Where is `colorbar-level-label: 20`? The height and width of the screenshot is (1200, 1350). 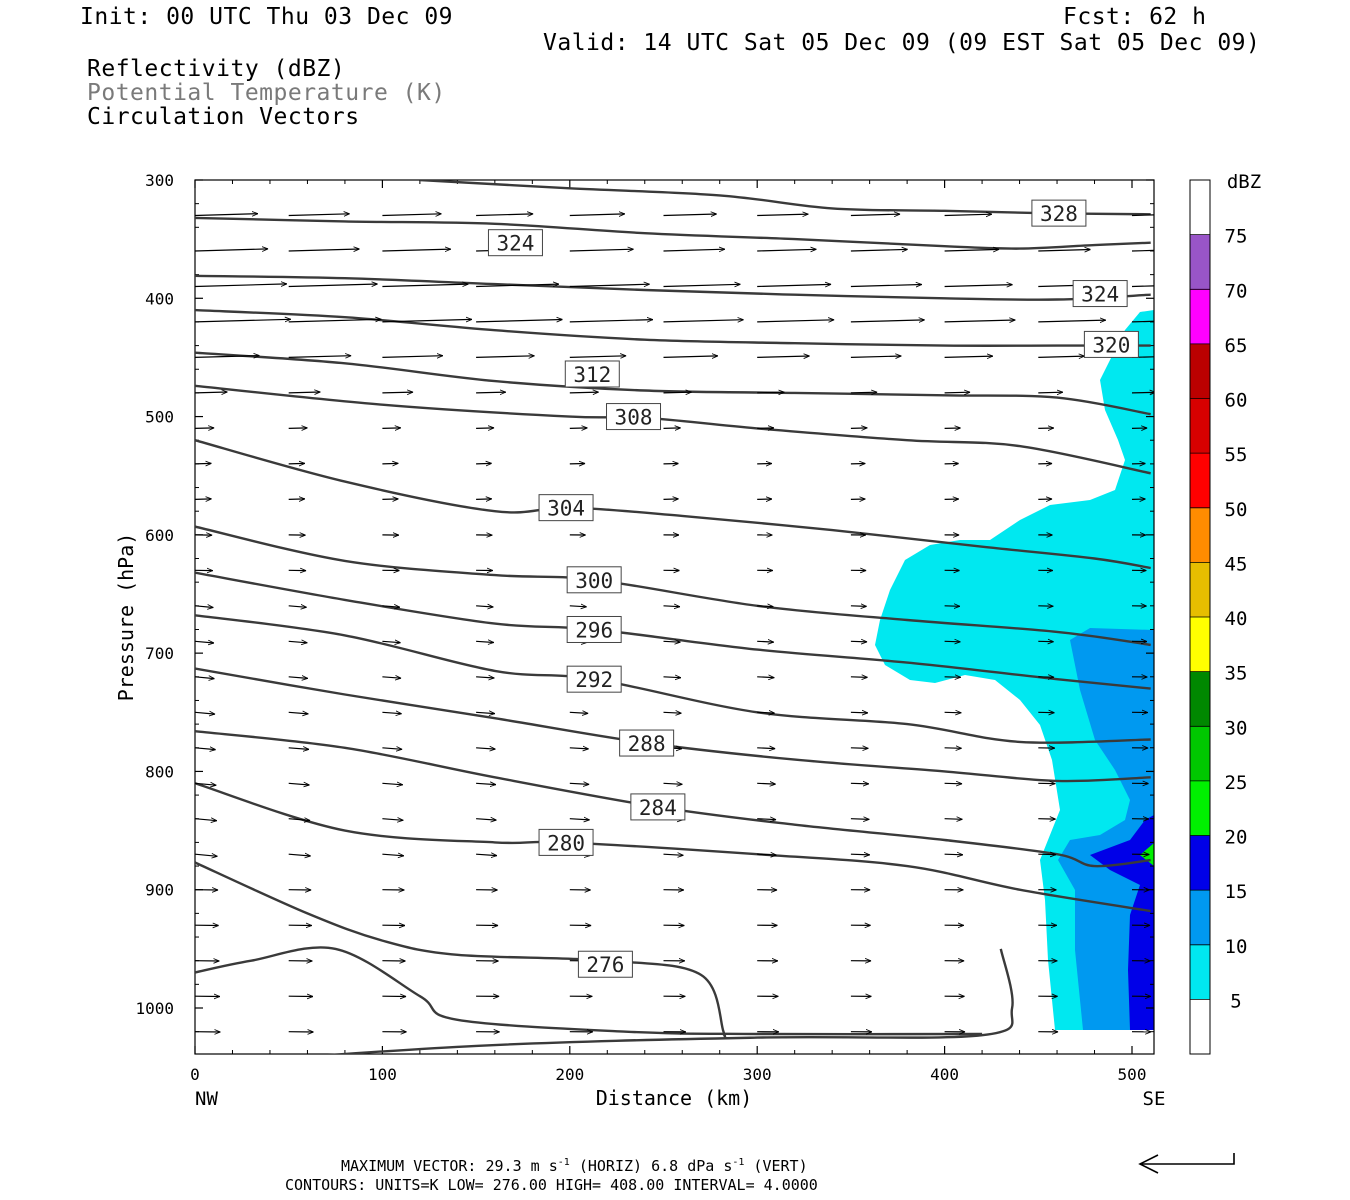
colorbar-level-label: 20 is located at coordinates (1236, 838).